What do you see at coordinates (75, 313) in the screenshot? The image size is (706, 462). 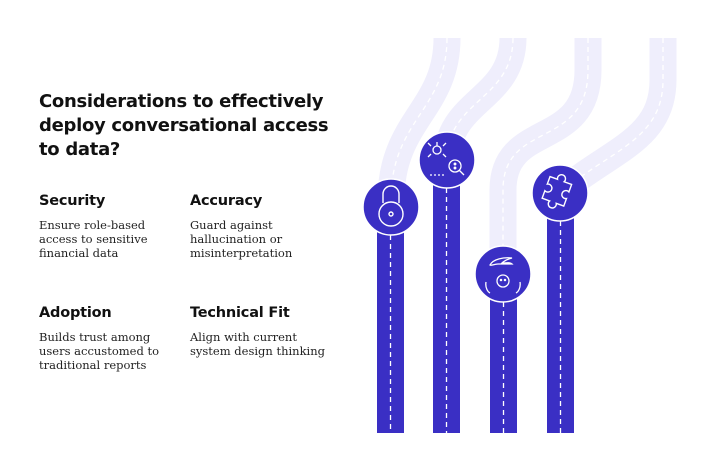 I see `card-heading: Adoption` at bounding box center [75, 313].